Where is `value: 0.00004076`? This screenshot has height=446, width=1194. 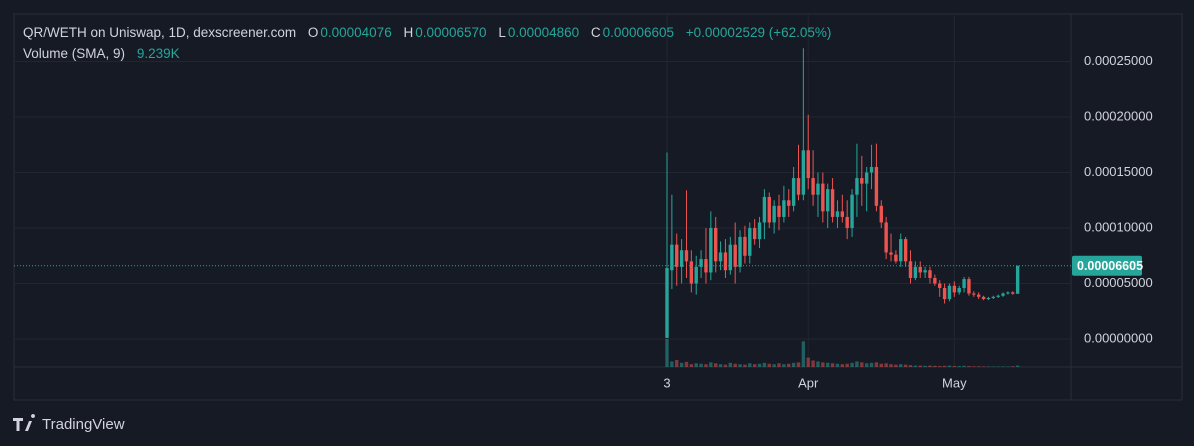
value: 0.00004076 is located at coordinates (356, 32).